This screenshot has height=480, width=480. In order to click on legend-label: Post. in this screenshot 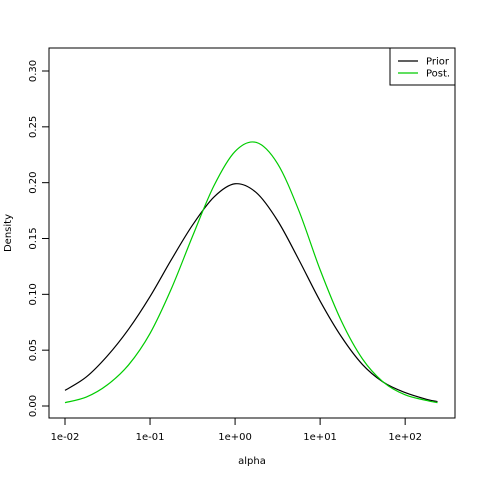, I will do `click(438, 74)`.